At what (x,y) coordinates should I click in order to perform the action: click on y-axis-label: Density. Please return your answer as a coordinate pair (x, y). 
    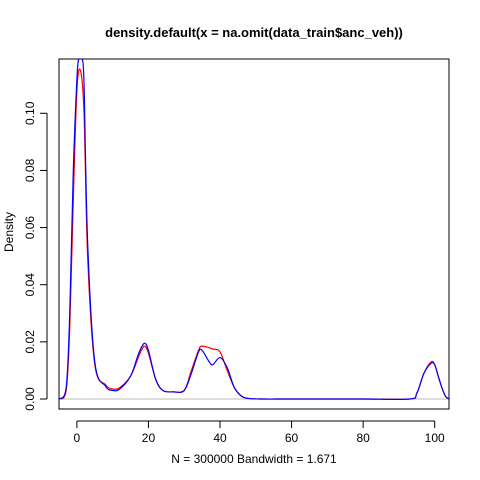
    Looking at the image, I should click on (9, 232).